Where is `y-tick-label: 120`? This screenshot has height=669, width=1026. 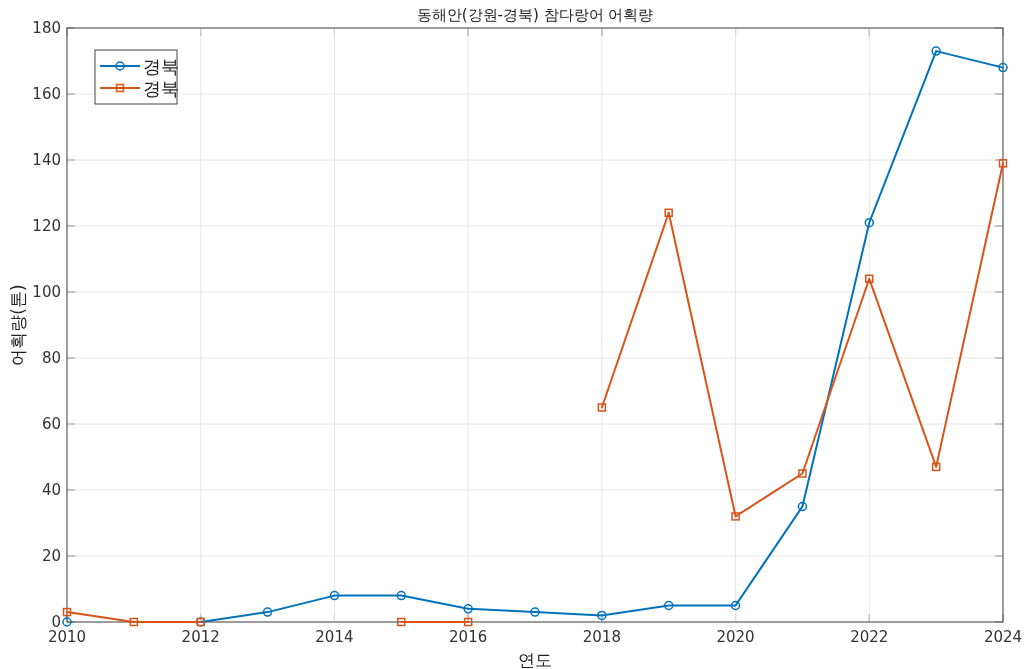 y-tick-label: 120 is located at coordinates (46, 226).